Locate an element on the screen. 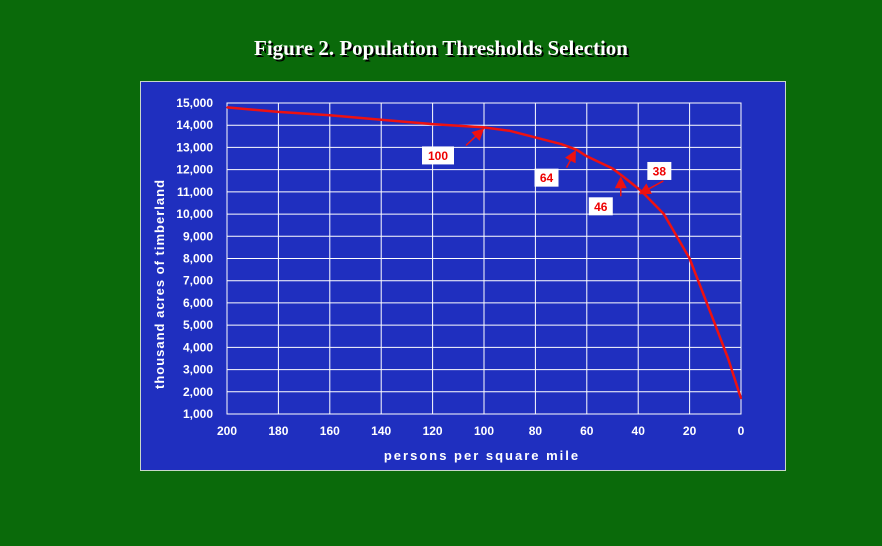 This screenshot has height=546, width=882. annotation-label: 64 is located at coordinates (547, 178).